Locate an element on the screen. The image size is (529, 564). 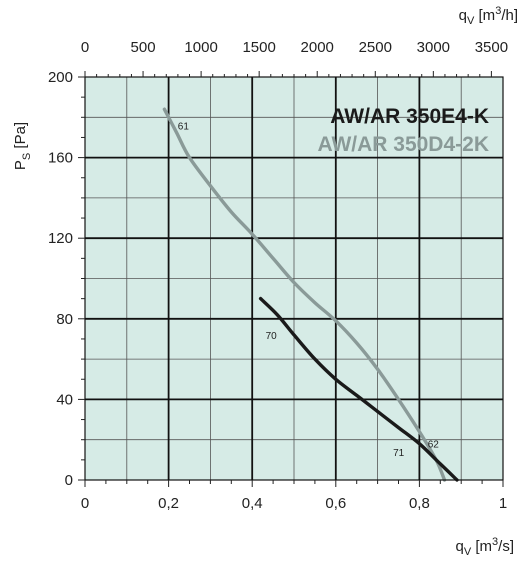
x-top-tick-label: 500 is located at coordinates (143, 47).